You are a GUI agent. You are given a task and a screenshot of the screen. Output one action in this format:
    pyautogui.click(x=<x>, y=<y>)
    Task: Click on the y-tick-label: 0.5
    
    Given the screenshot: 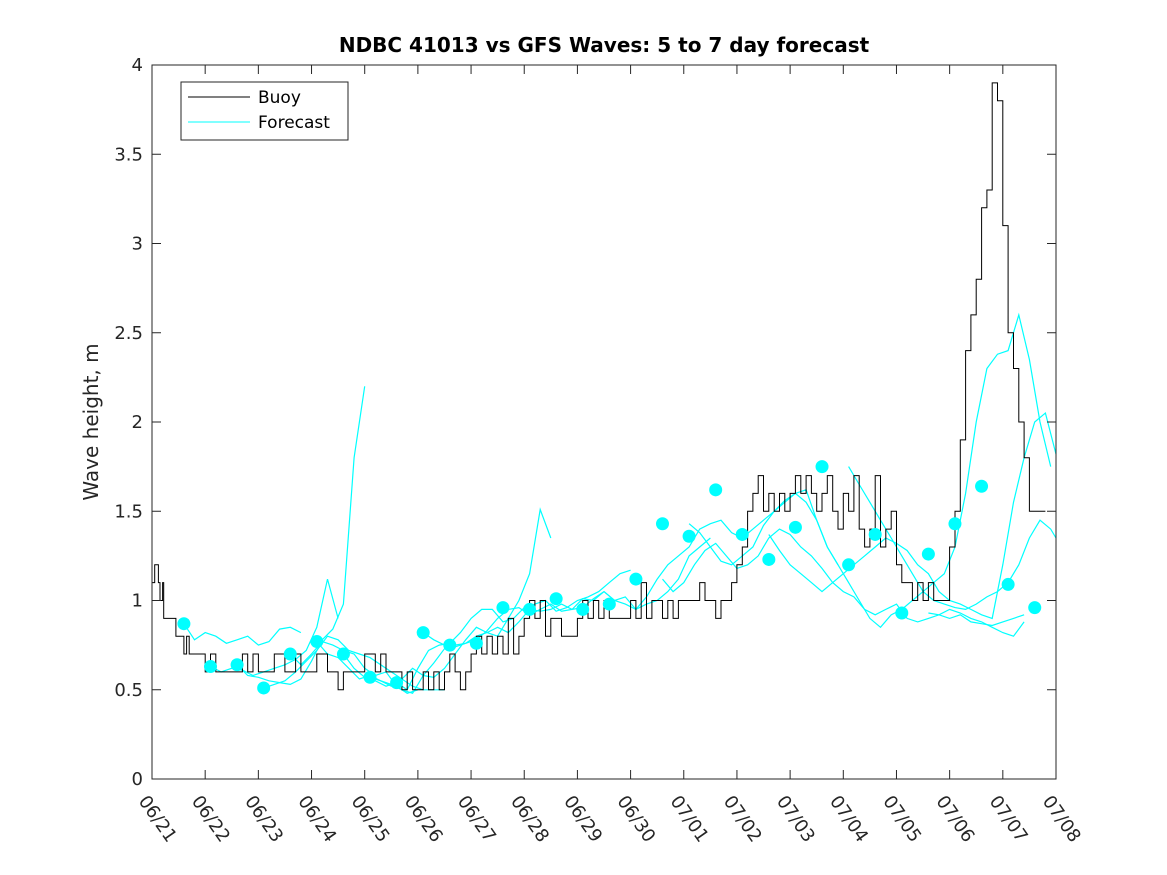 What is the action you would take?
    pyautogui.click(x=128, y=690)
    